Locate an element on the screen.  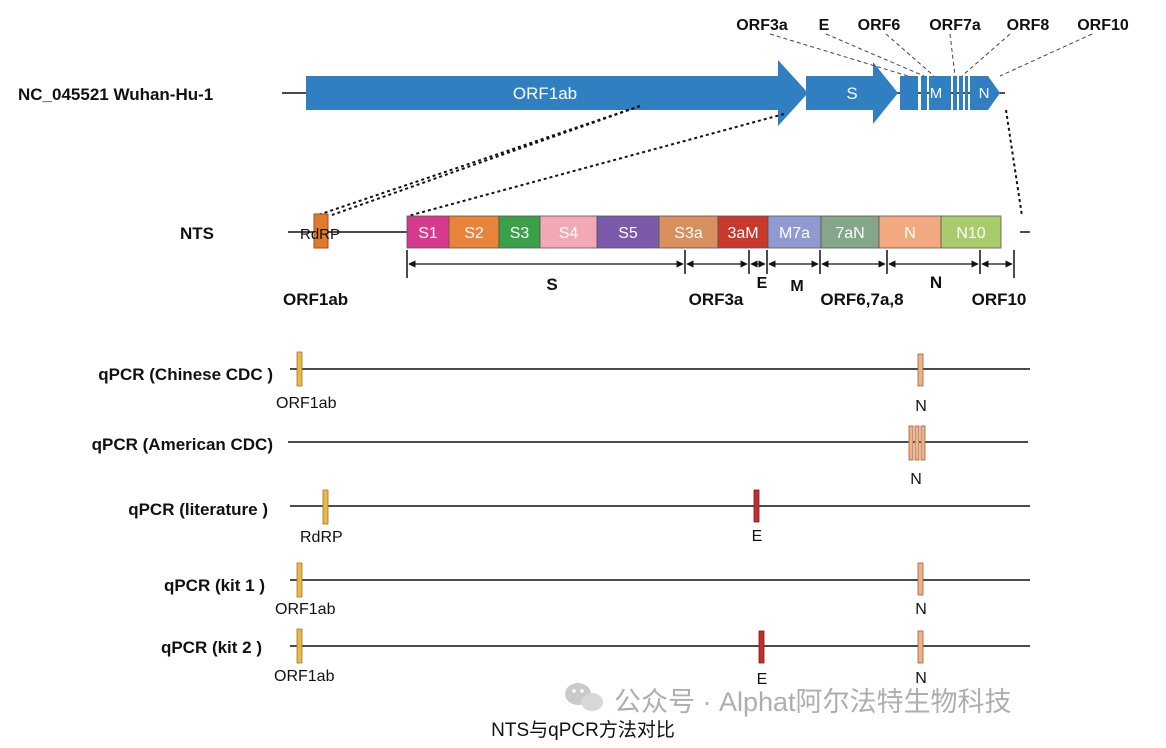
nts-segment-s3a is located at coordinates (688, 232).